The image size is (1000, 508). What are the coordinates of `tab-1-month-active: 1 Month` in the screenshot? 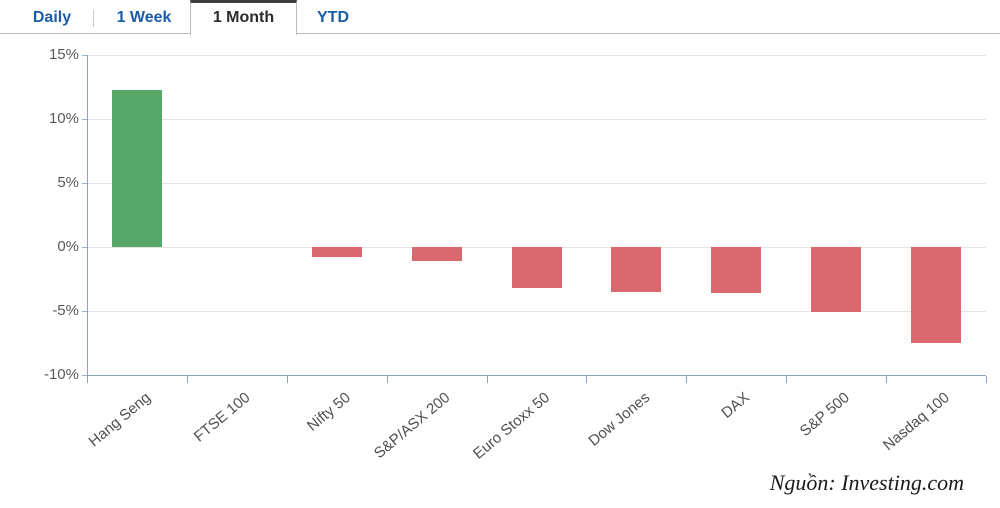 It's located at (243, 17).